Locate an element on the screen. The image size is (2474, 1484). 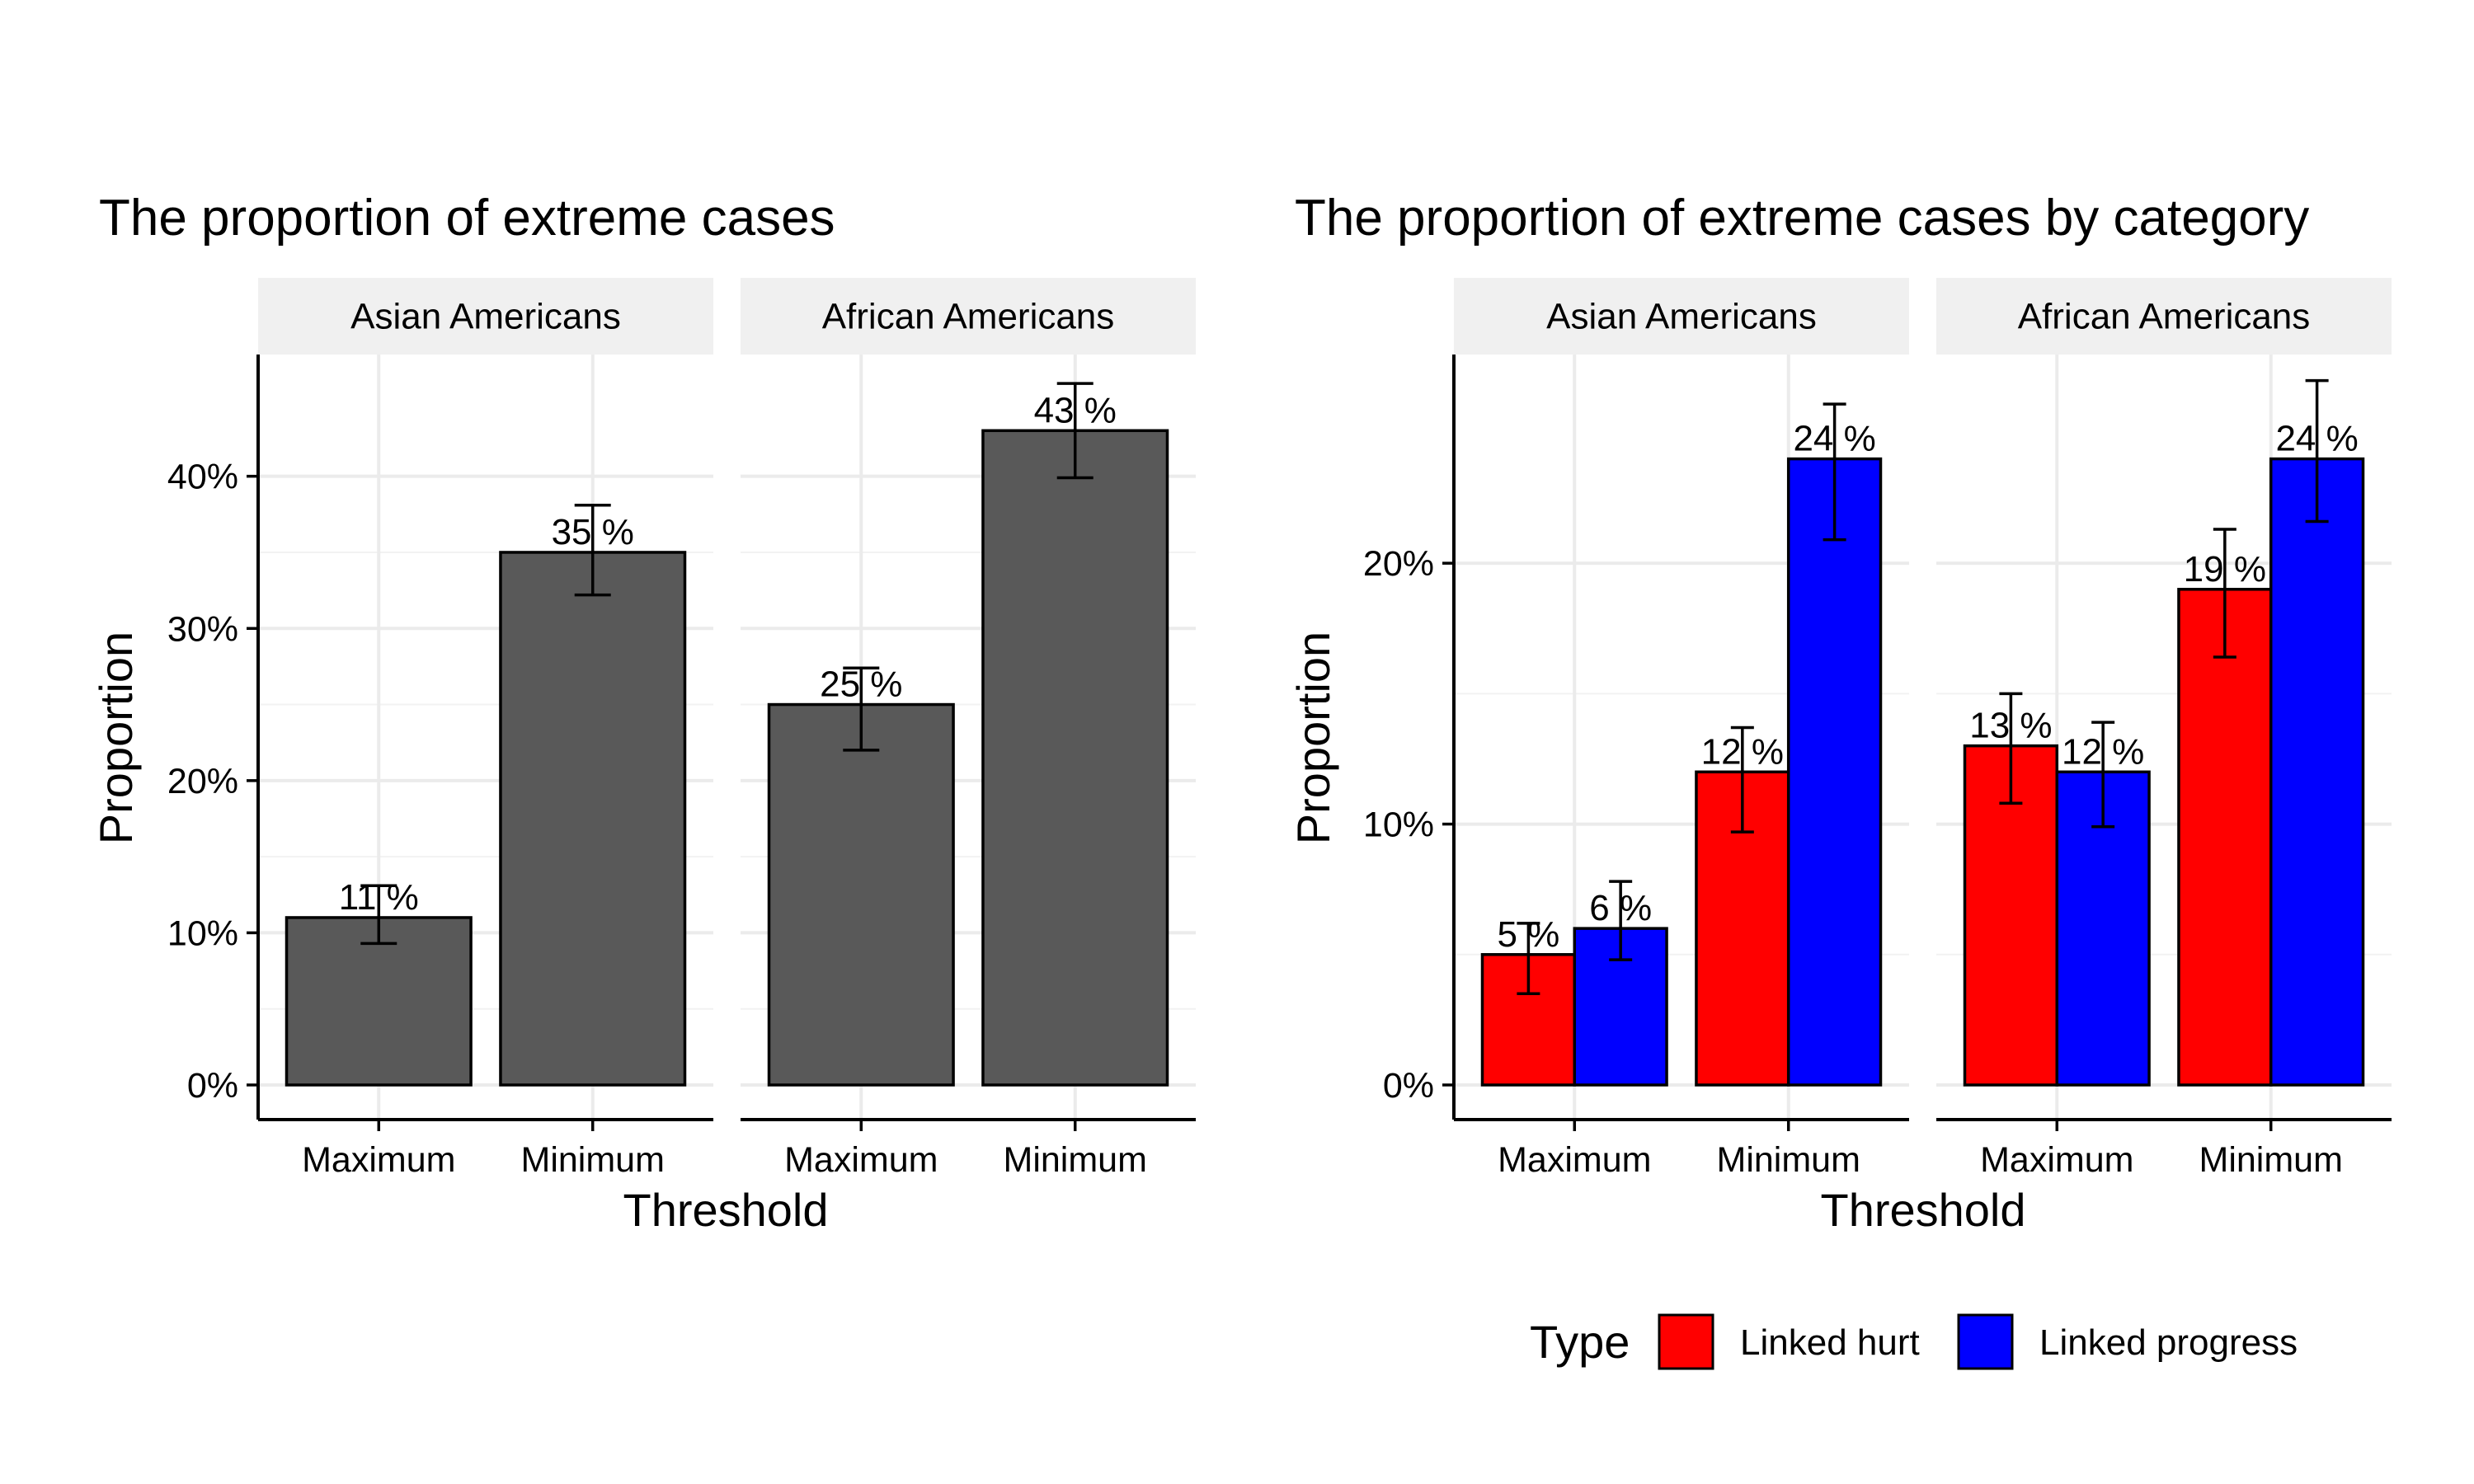
chart-1-facet-2-x-tick-label-2: Minimum is located at coordinates (1075, 1160).